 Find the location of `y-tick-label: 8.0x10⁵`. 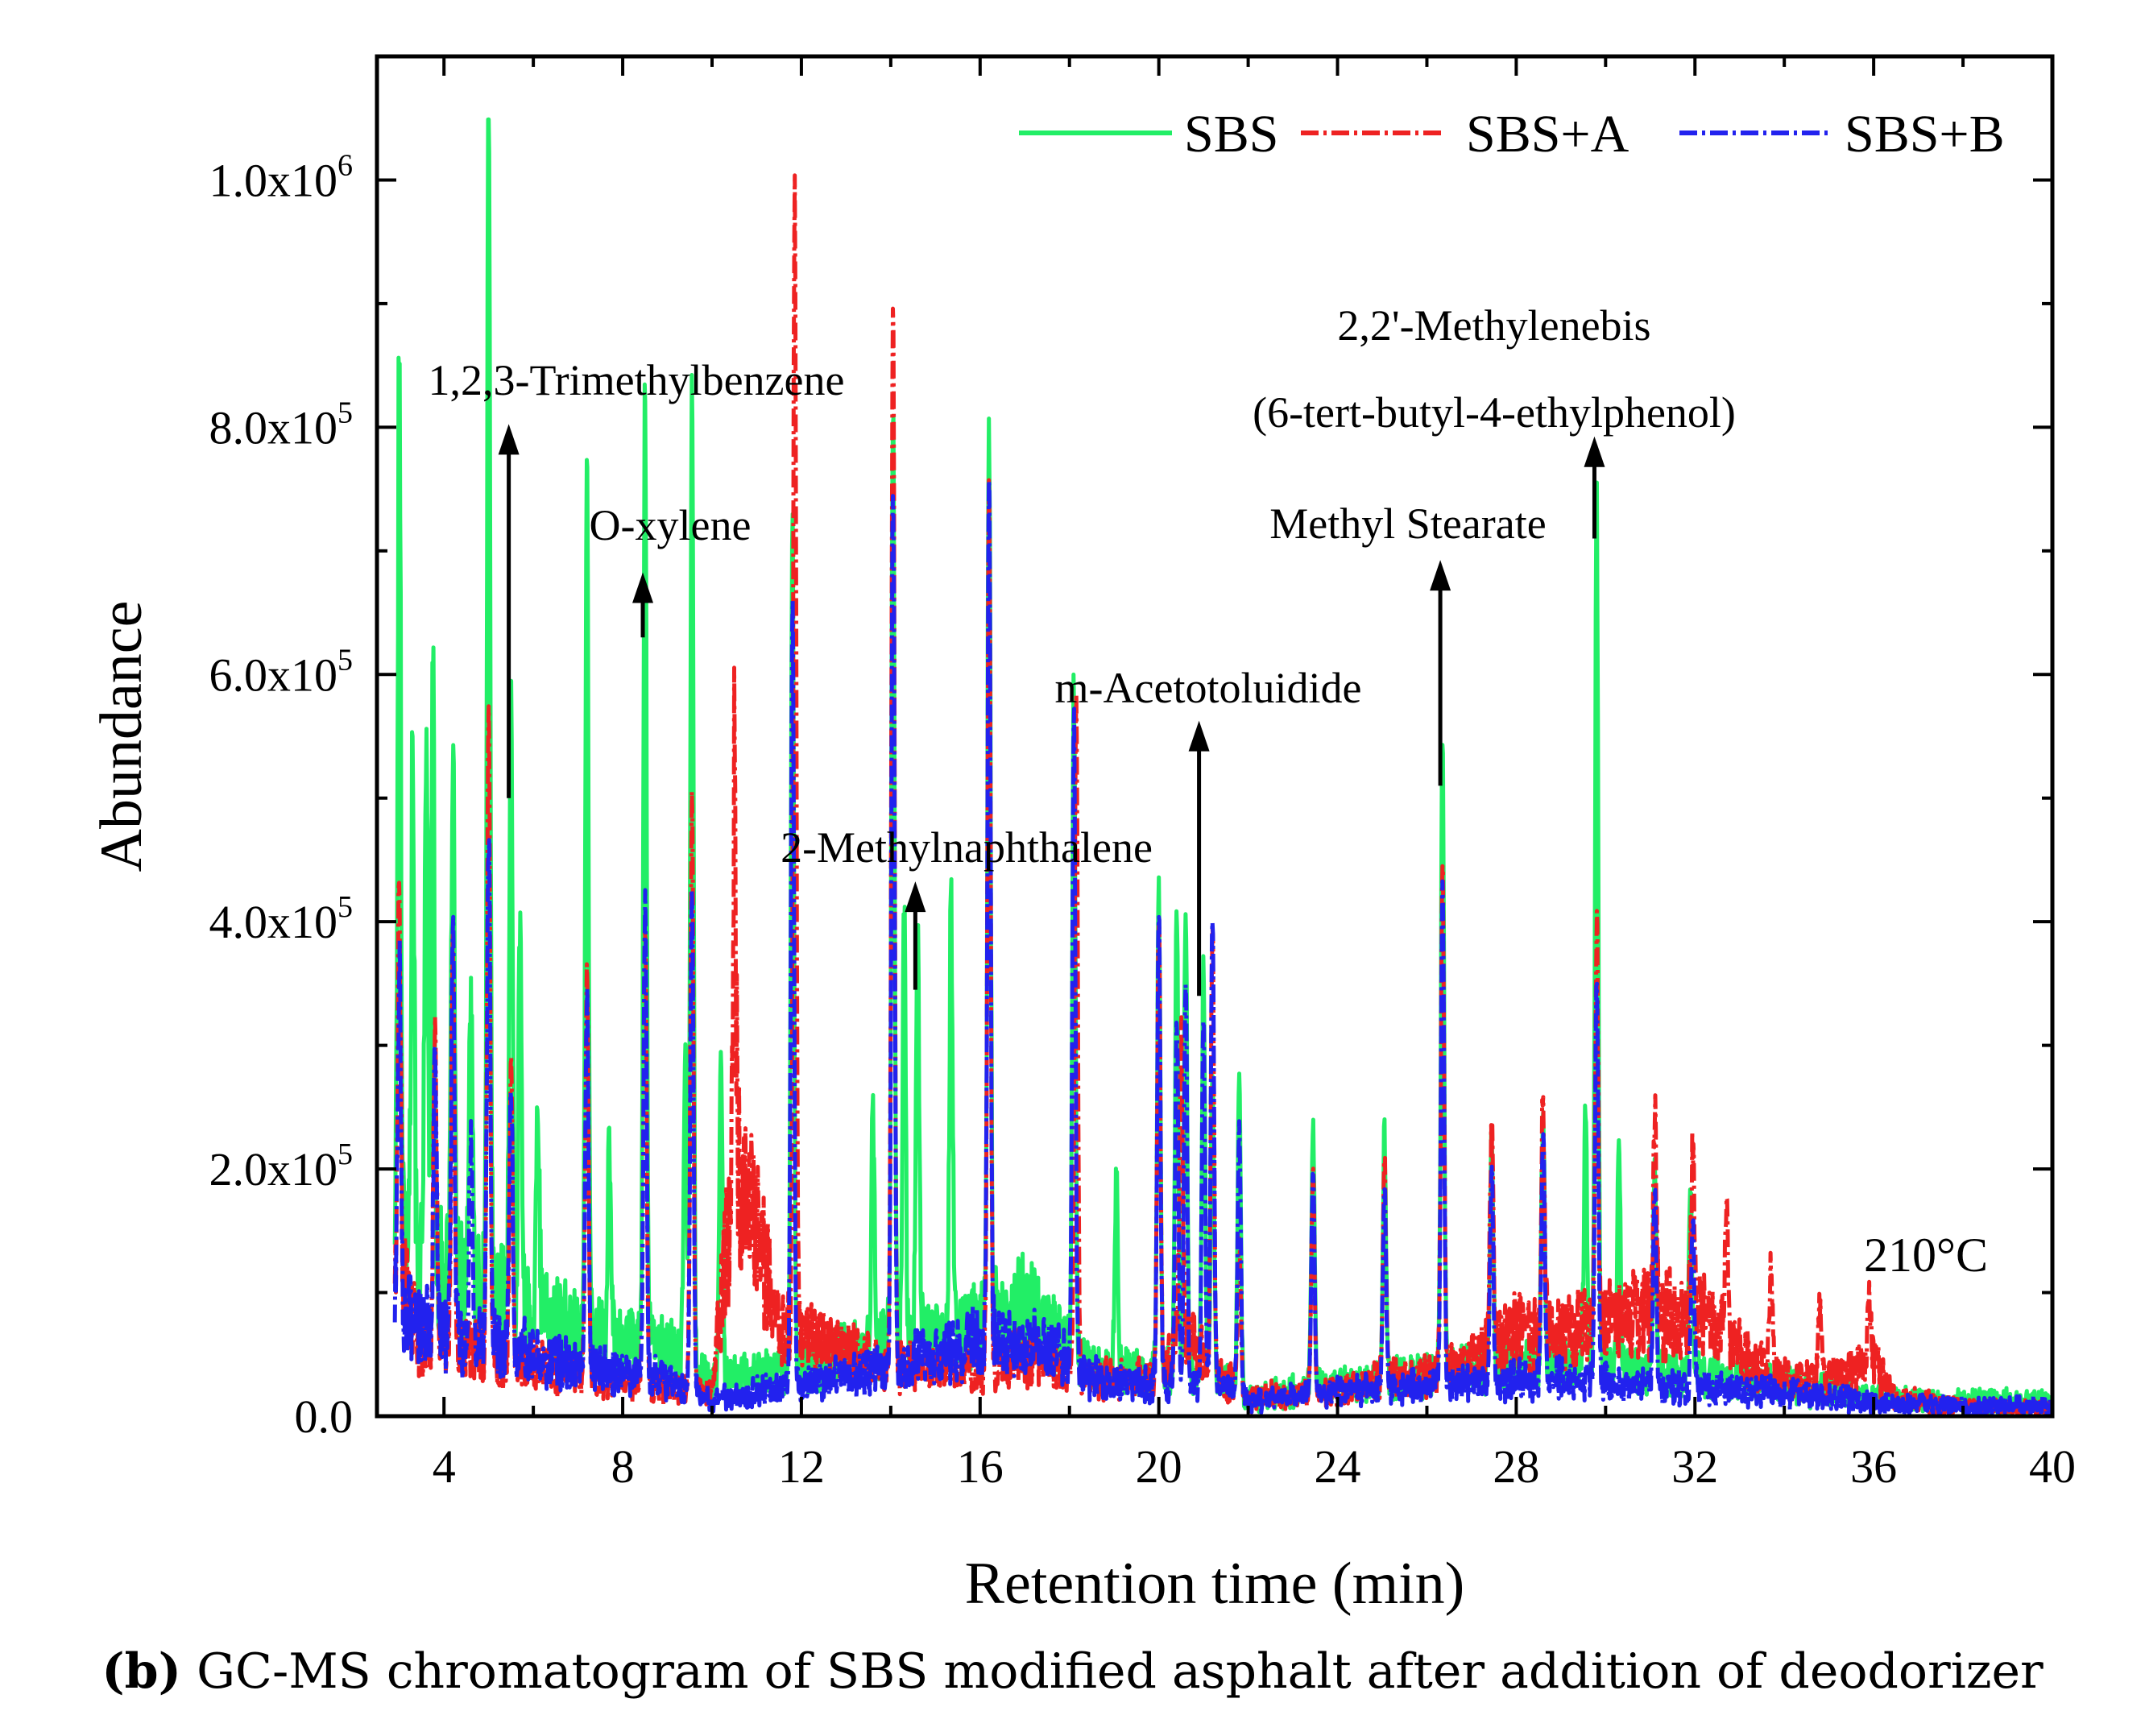

y-tick-label: 8.0x10⁵ is located at coordinates (281, 425).